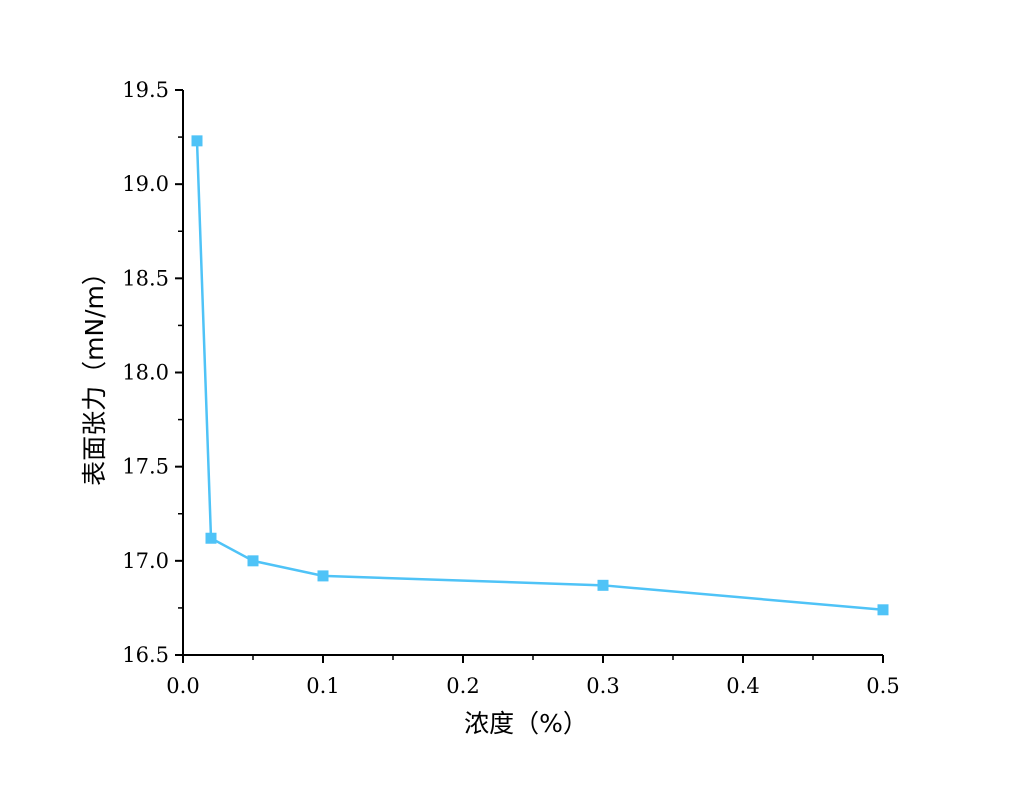  I want to click on x-tick-label: 0.0, so click(182, 686).